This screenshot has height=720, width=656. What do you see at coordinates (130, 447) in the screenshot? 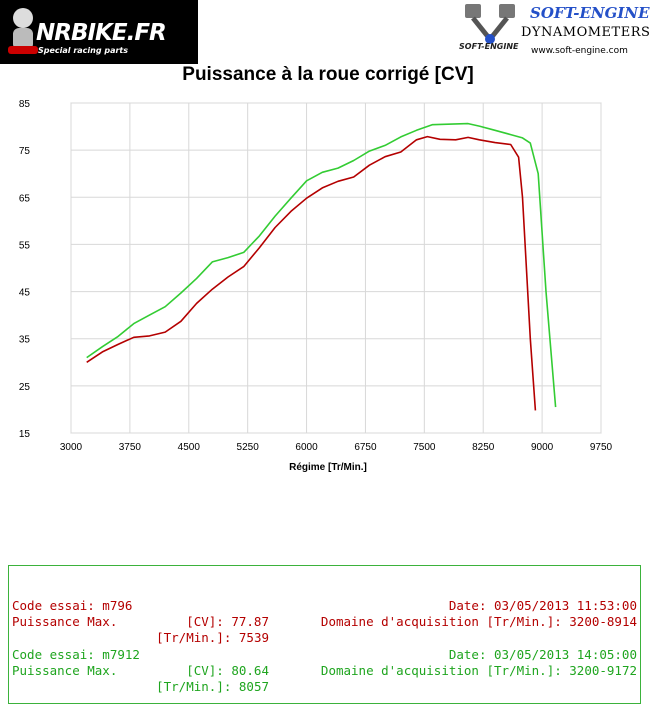
I see `x-tick-label: 3750` at bounding box center [130, 447].